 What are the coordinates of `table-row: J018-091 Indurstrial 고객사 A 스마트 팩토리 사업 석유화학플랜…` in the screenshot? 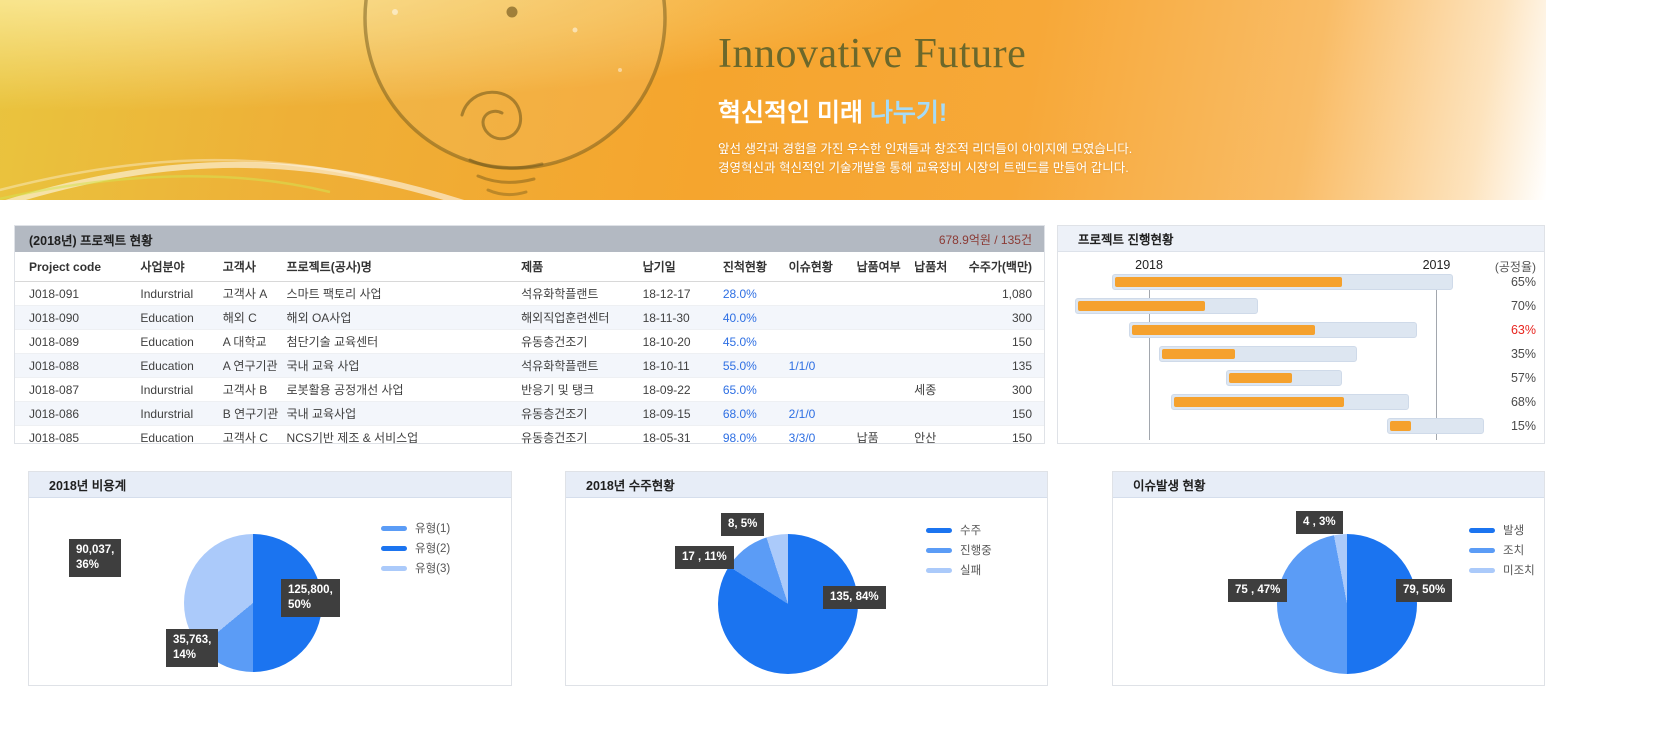 It's located at (529, 294).